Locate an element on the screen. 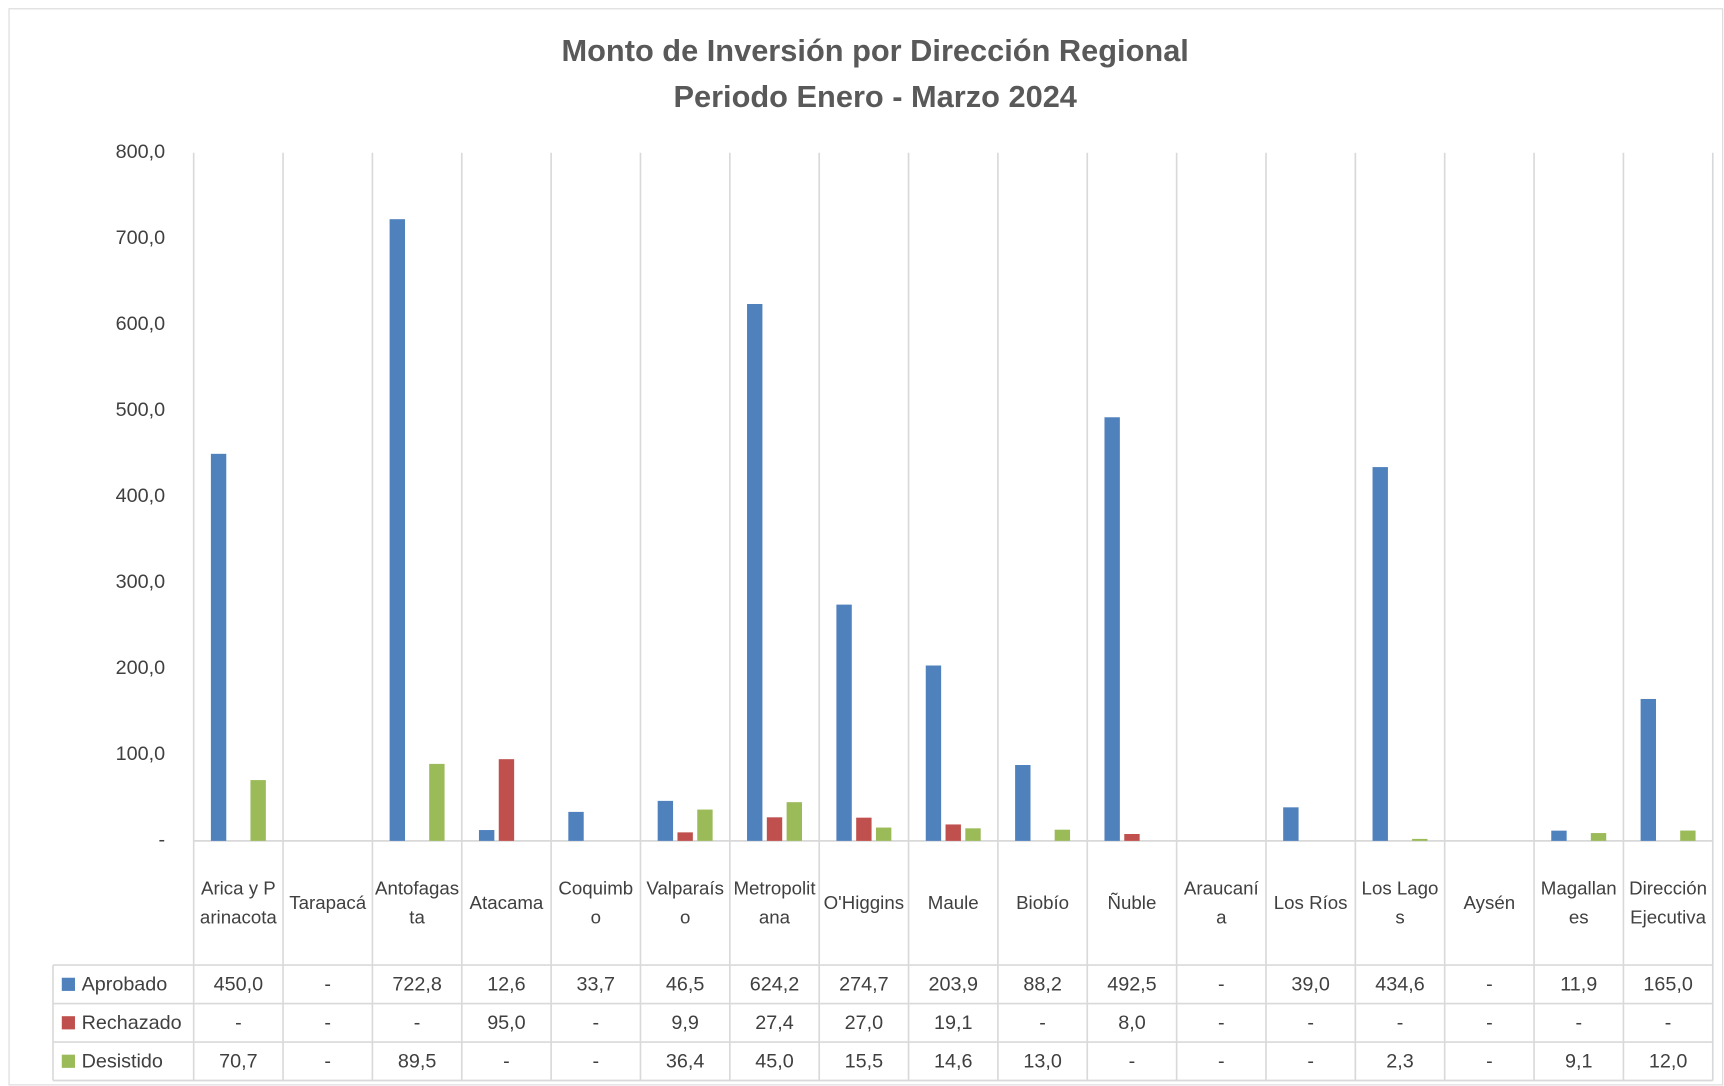 This screenshot has width=1724, height=1086. category-cell: Maule is located at coordinates (953, 902).